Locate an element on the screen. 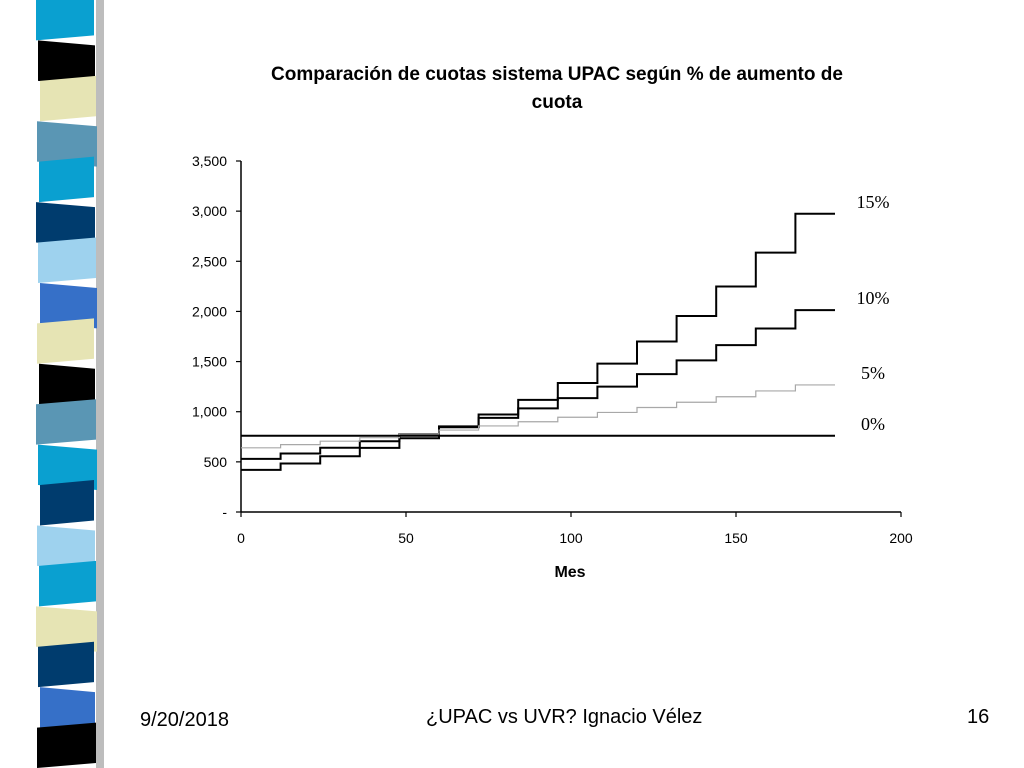  footer-date: 9/20/2018 is located at coordinates (184, 720).